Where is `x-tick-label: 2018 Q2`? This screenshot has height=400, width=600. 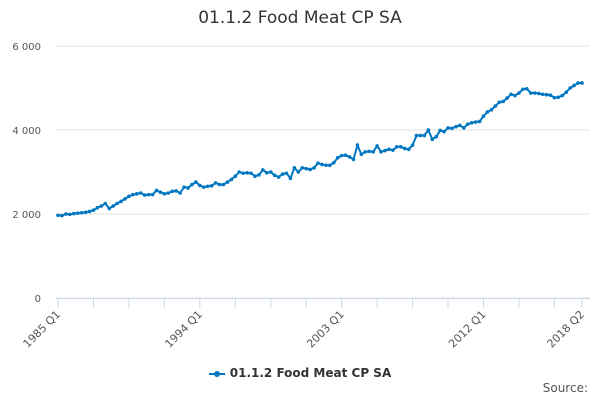
x-tick-label: 2018 Q2 is located at coordinates (566, 329).